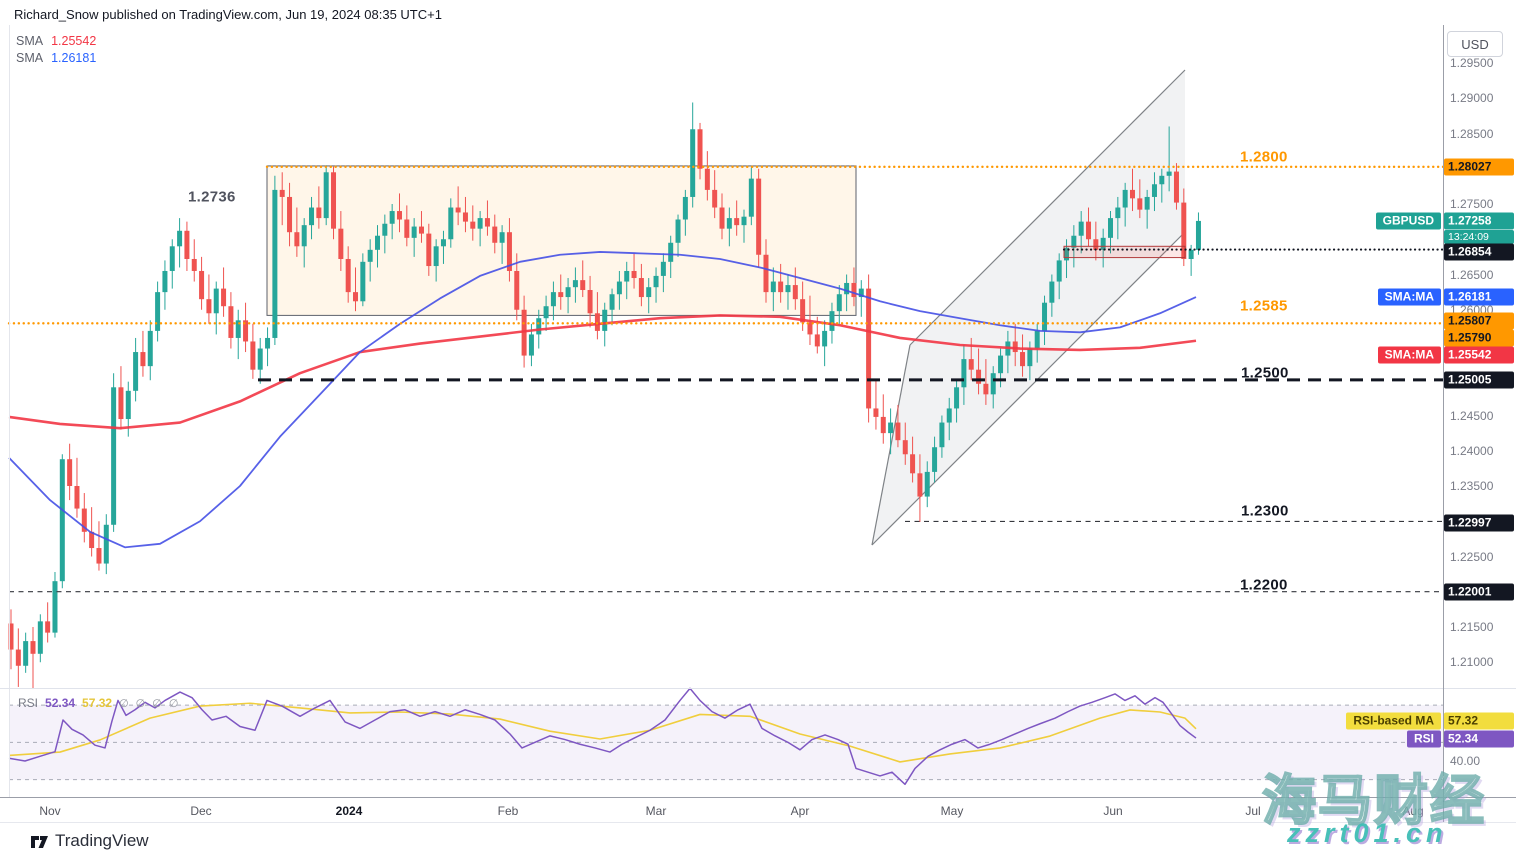  What do you see at coordinates (30, 58) in the screenshot?
I see `sma-label: SMA` at bounding box center [30, 58].